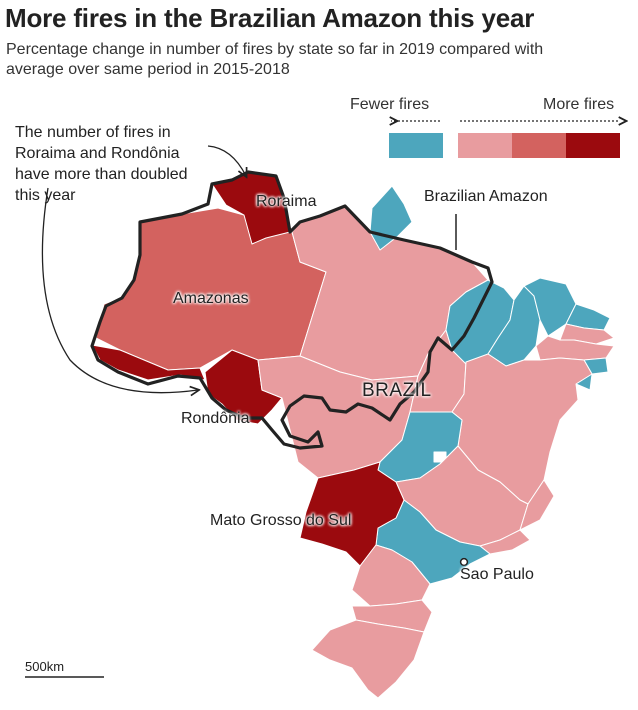 This screenshot has width=638, height=710. What do you see at coordinates (211, 298) in the screenshot?
I see `label-amazonas: Amazonas` at bounding box center [211, 298].